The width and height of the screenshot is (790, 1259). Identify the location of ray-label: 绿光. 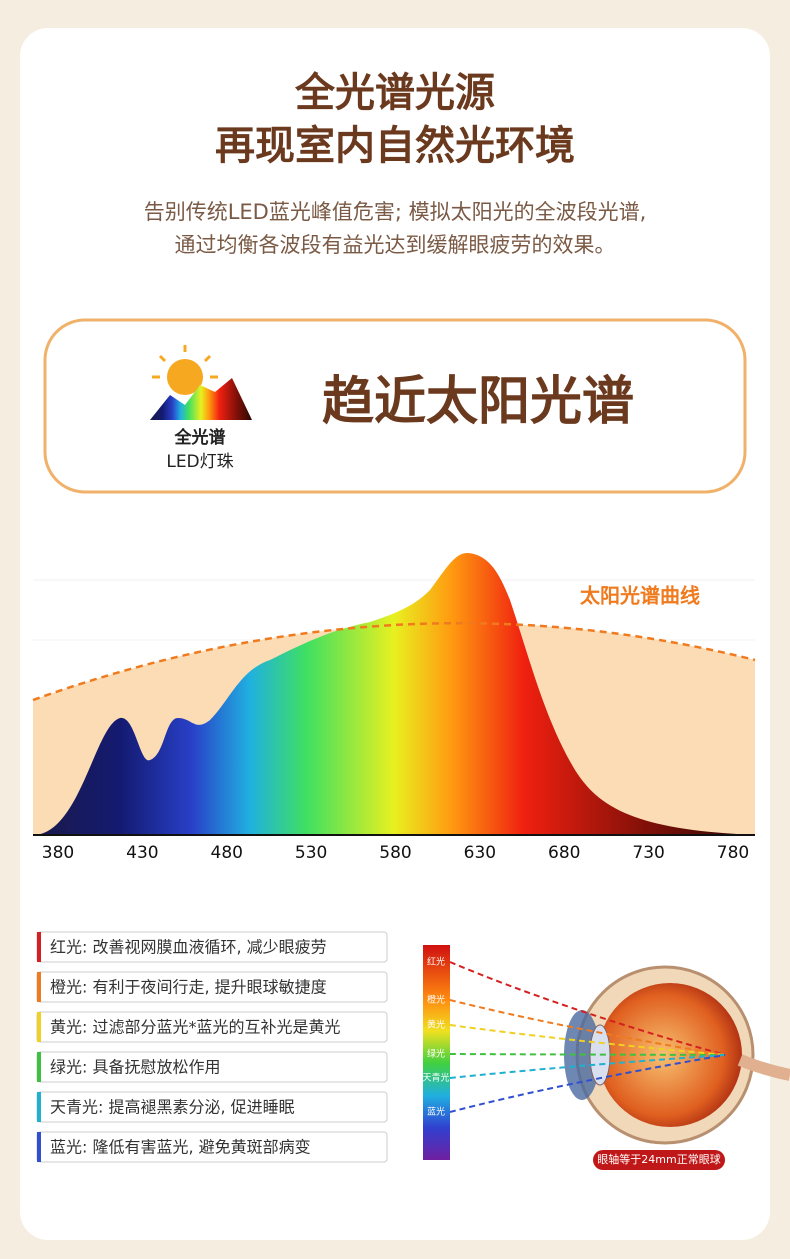
(436, 1054).